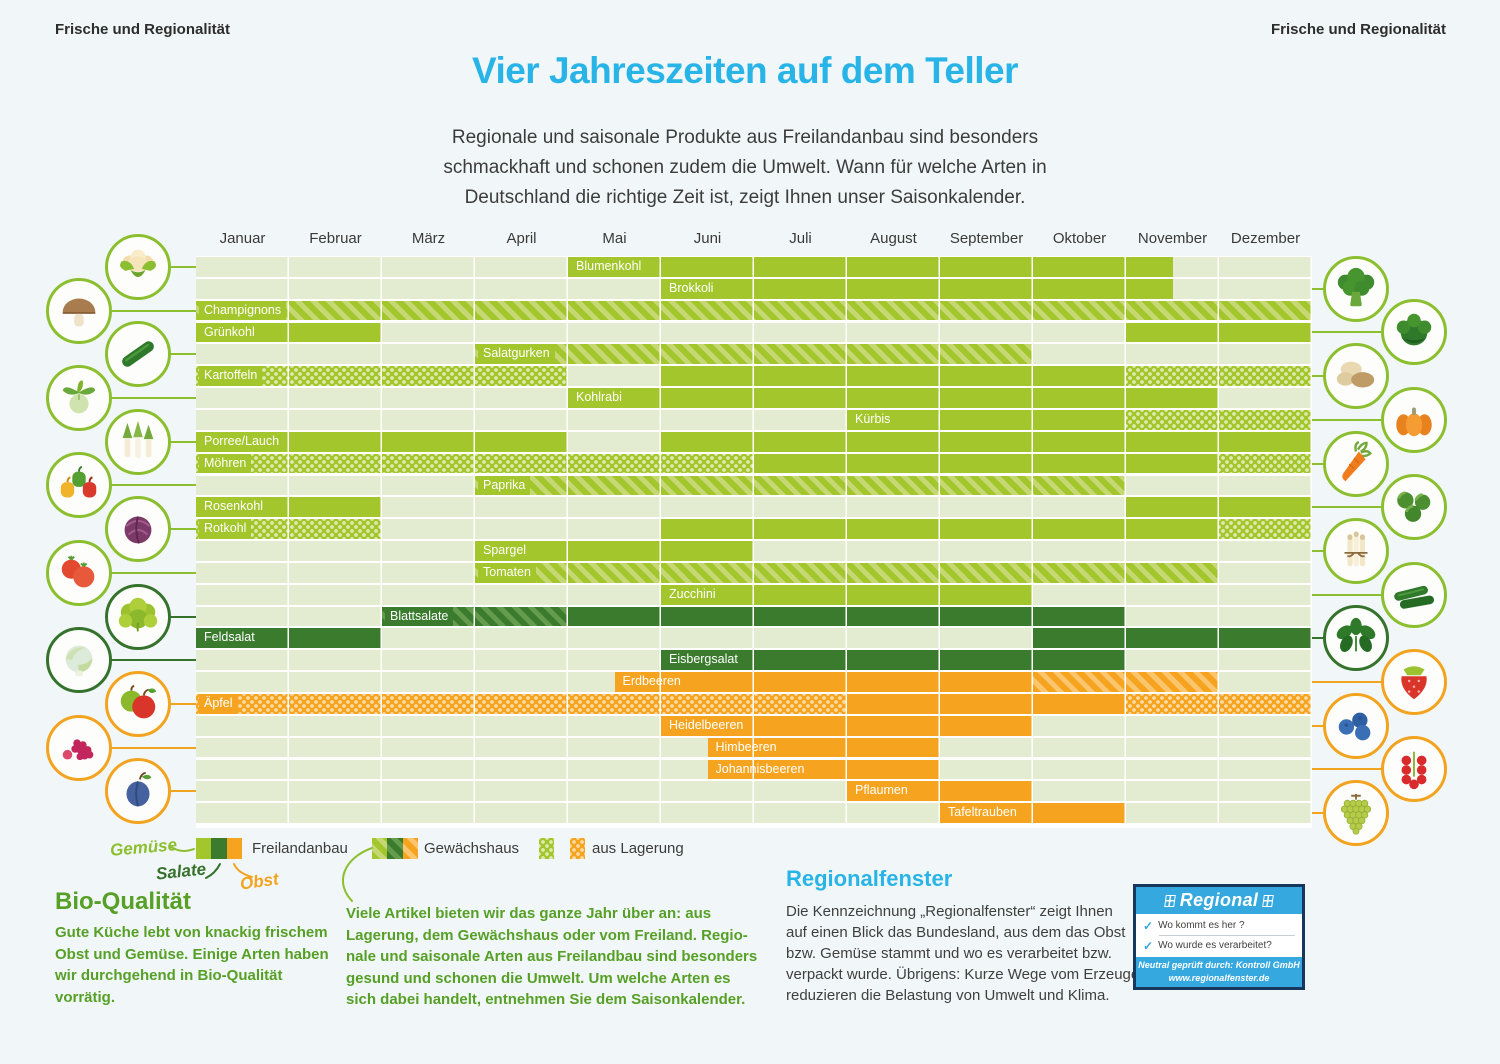 This screenshot has height=1064, width=1500. I want to click on calendar-row: Blattsalate, so click(754, 616).